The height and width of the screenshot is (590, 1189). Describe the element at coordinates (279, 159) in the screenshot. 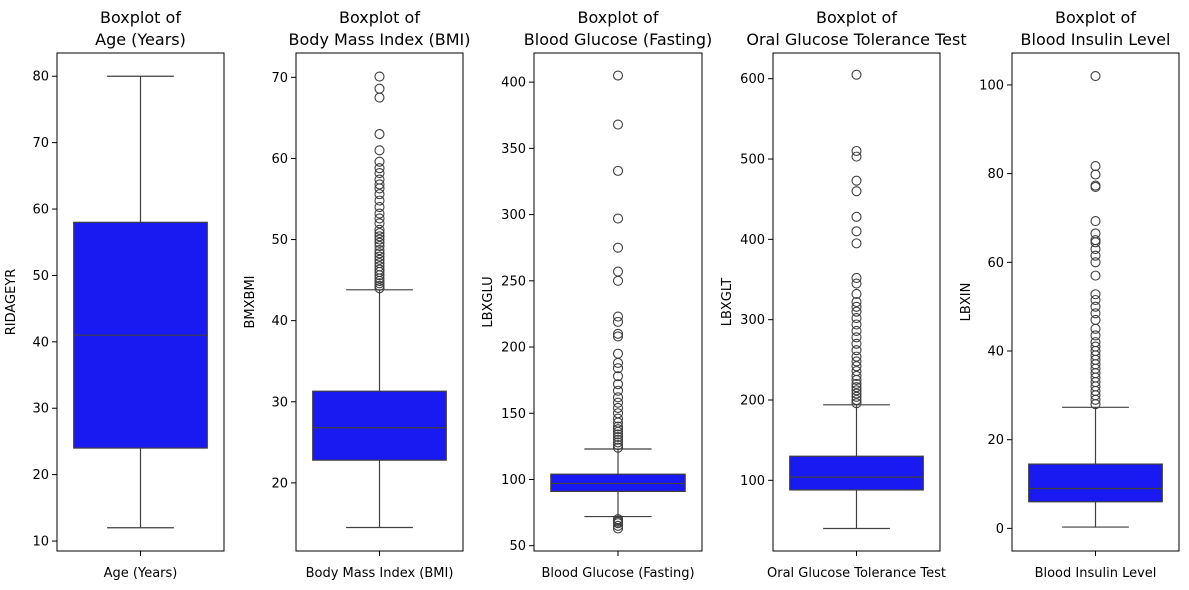

I see `y-tick-label: 60` at that location.